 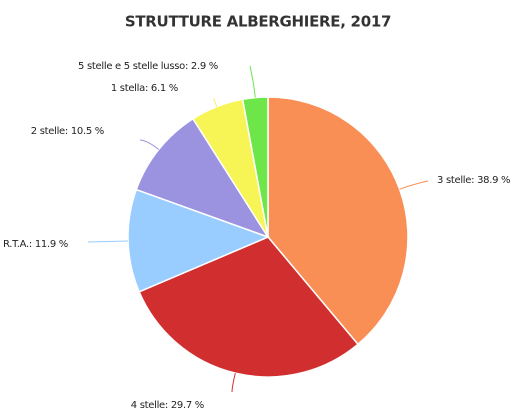 I want to click on slice-label: 1 stella: 6.1 %, so click(x=144, y=88).